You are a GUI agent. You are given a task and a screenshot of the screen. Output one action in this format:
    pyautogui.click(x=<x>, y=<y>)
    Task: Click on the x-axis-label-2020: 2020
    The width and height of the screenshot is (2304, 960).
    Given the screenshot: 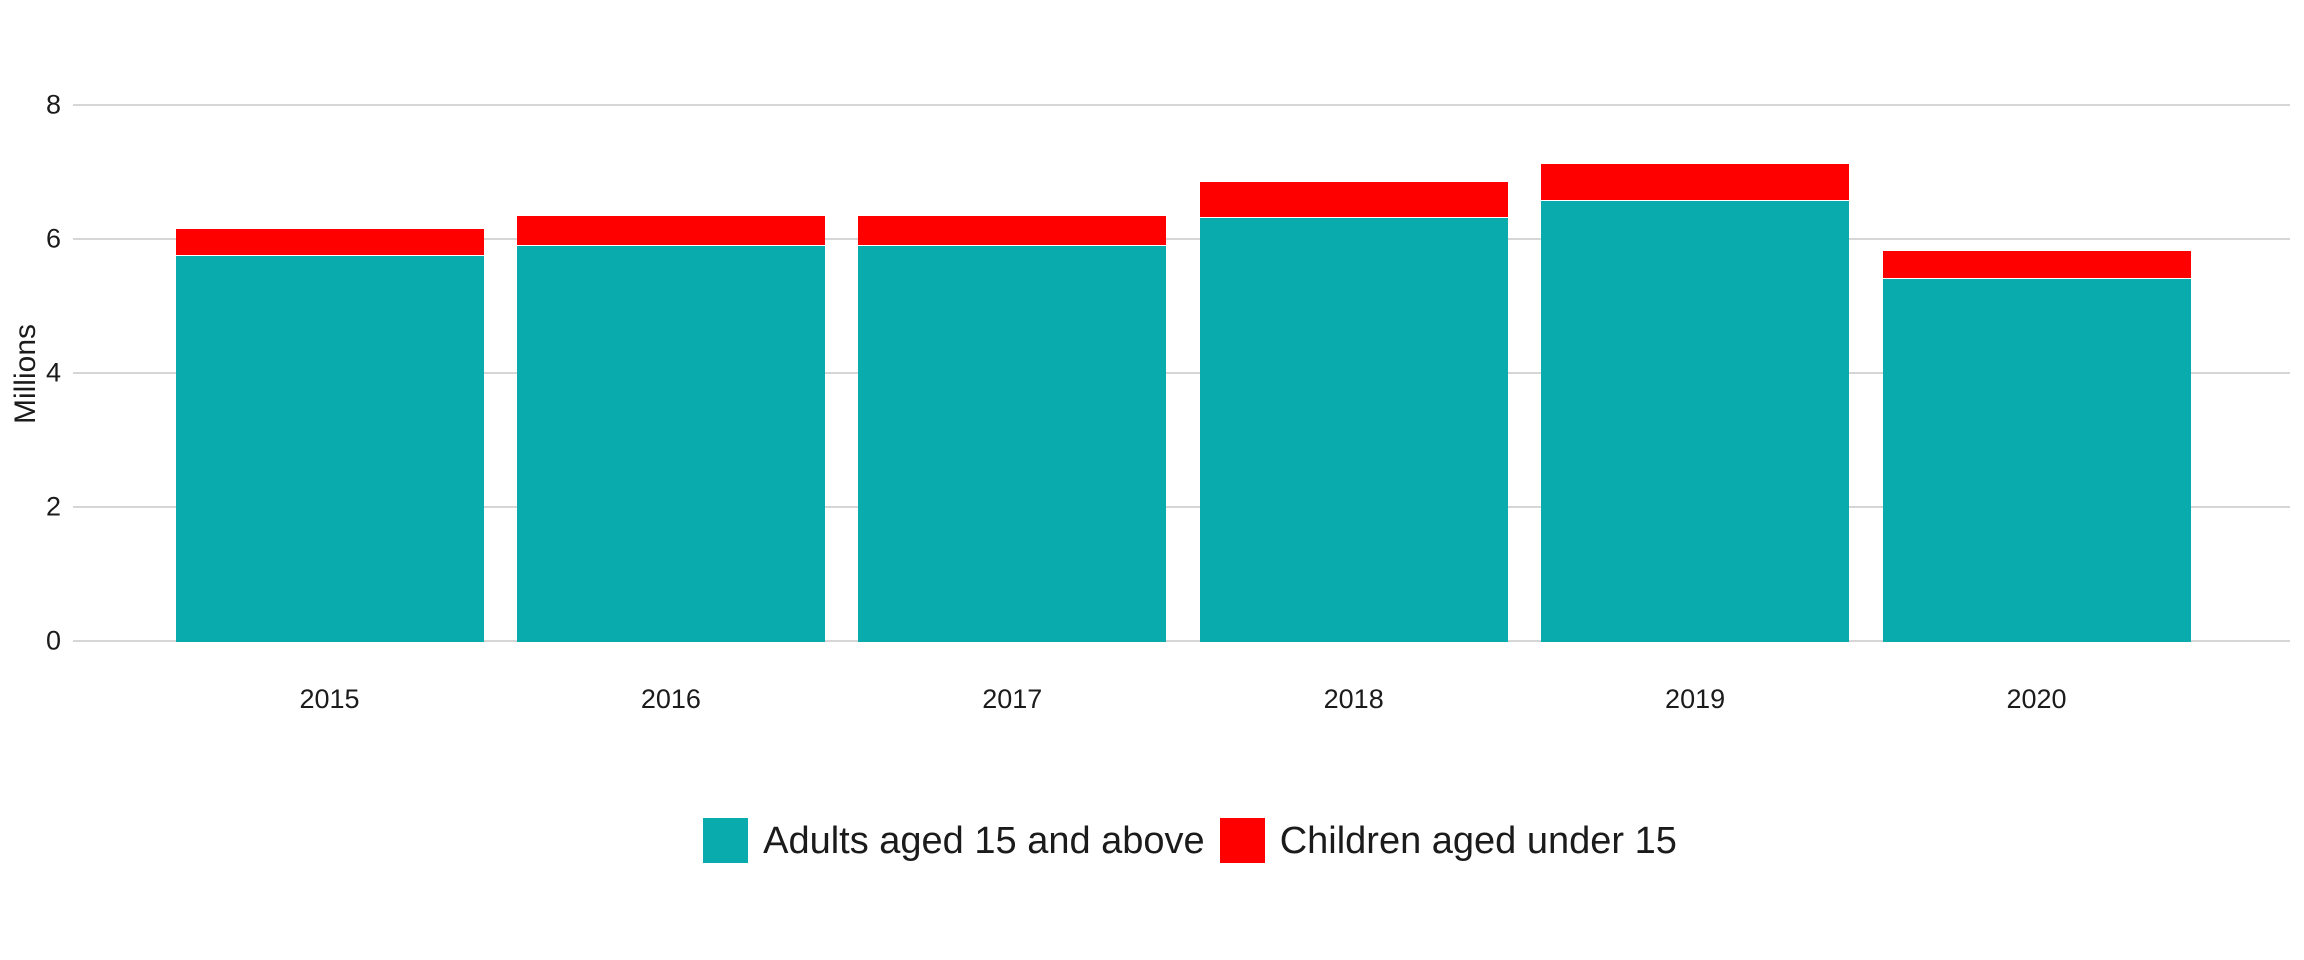 What is the action you would take?
    pyautogui.click(x=2036, y=699)
    